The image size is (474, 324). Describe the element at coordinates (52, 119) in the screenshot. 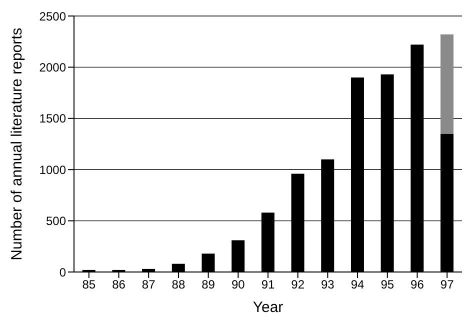

I see `y-tick-label: 1500` at that location.